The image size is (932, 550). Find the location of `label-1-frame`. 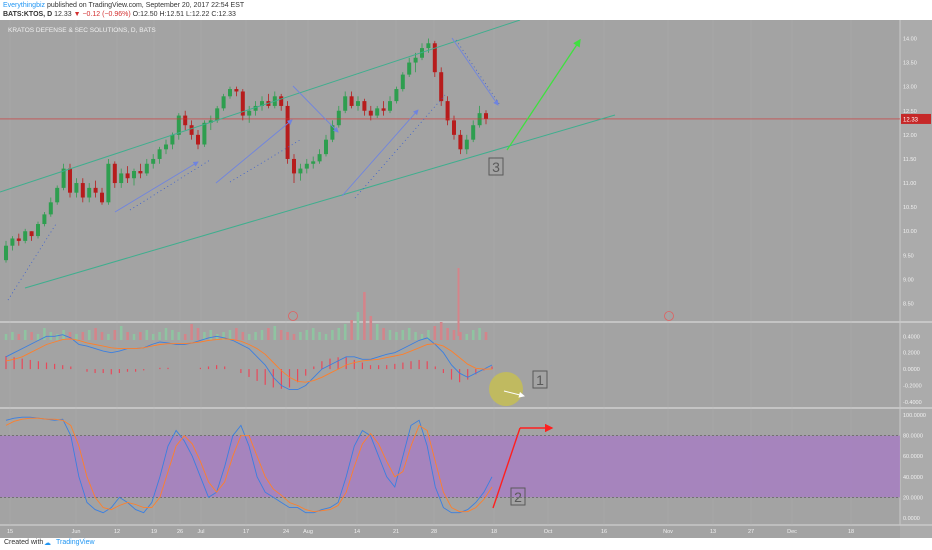

label-1-frame is located at coordinates (540, 379).